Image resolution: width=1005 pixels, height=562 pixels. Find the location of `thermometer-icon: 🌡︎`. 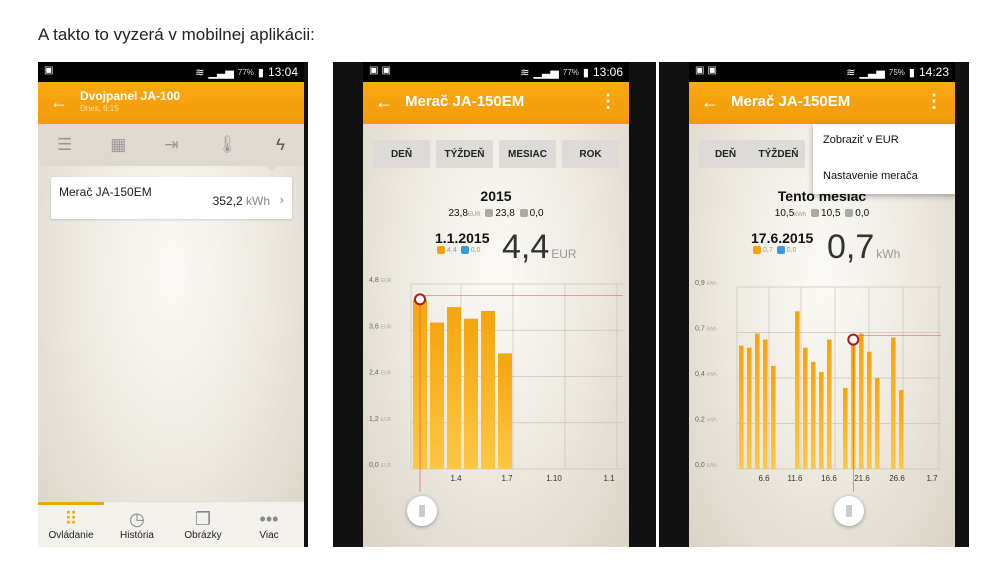

thermometer-icon: 🌡︎ is located at coordinates (227, 144).